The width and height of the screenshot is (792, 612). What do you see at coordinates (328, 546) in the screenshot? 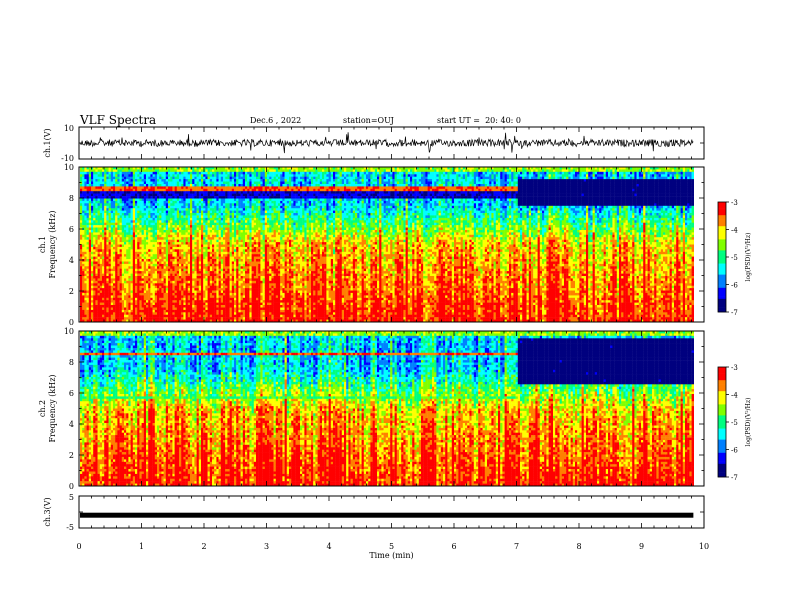
I see `x-tick-label: 4` at bounding box center [328, 546].